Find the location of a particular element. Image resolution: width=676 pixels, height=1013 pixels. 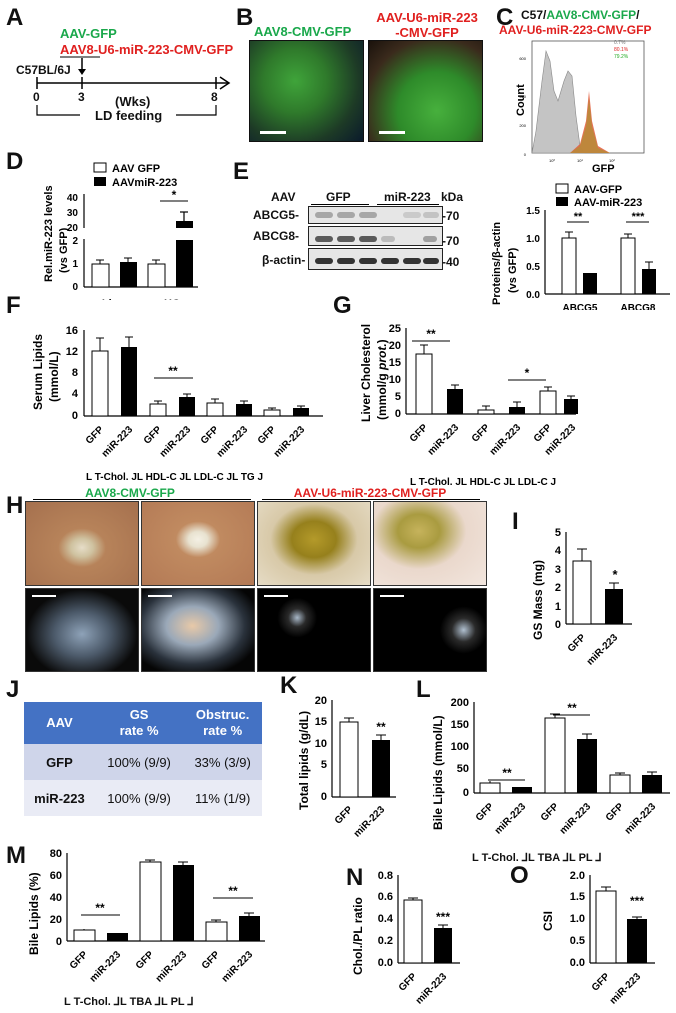

header-obstruc-rate: Obstruc. rate % is located at coordinates (222, 723).